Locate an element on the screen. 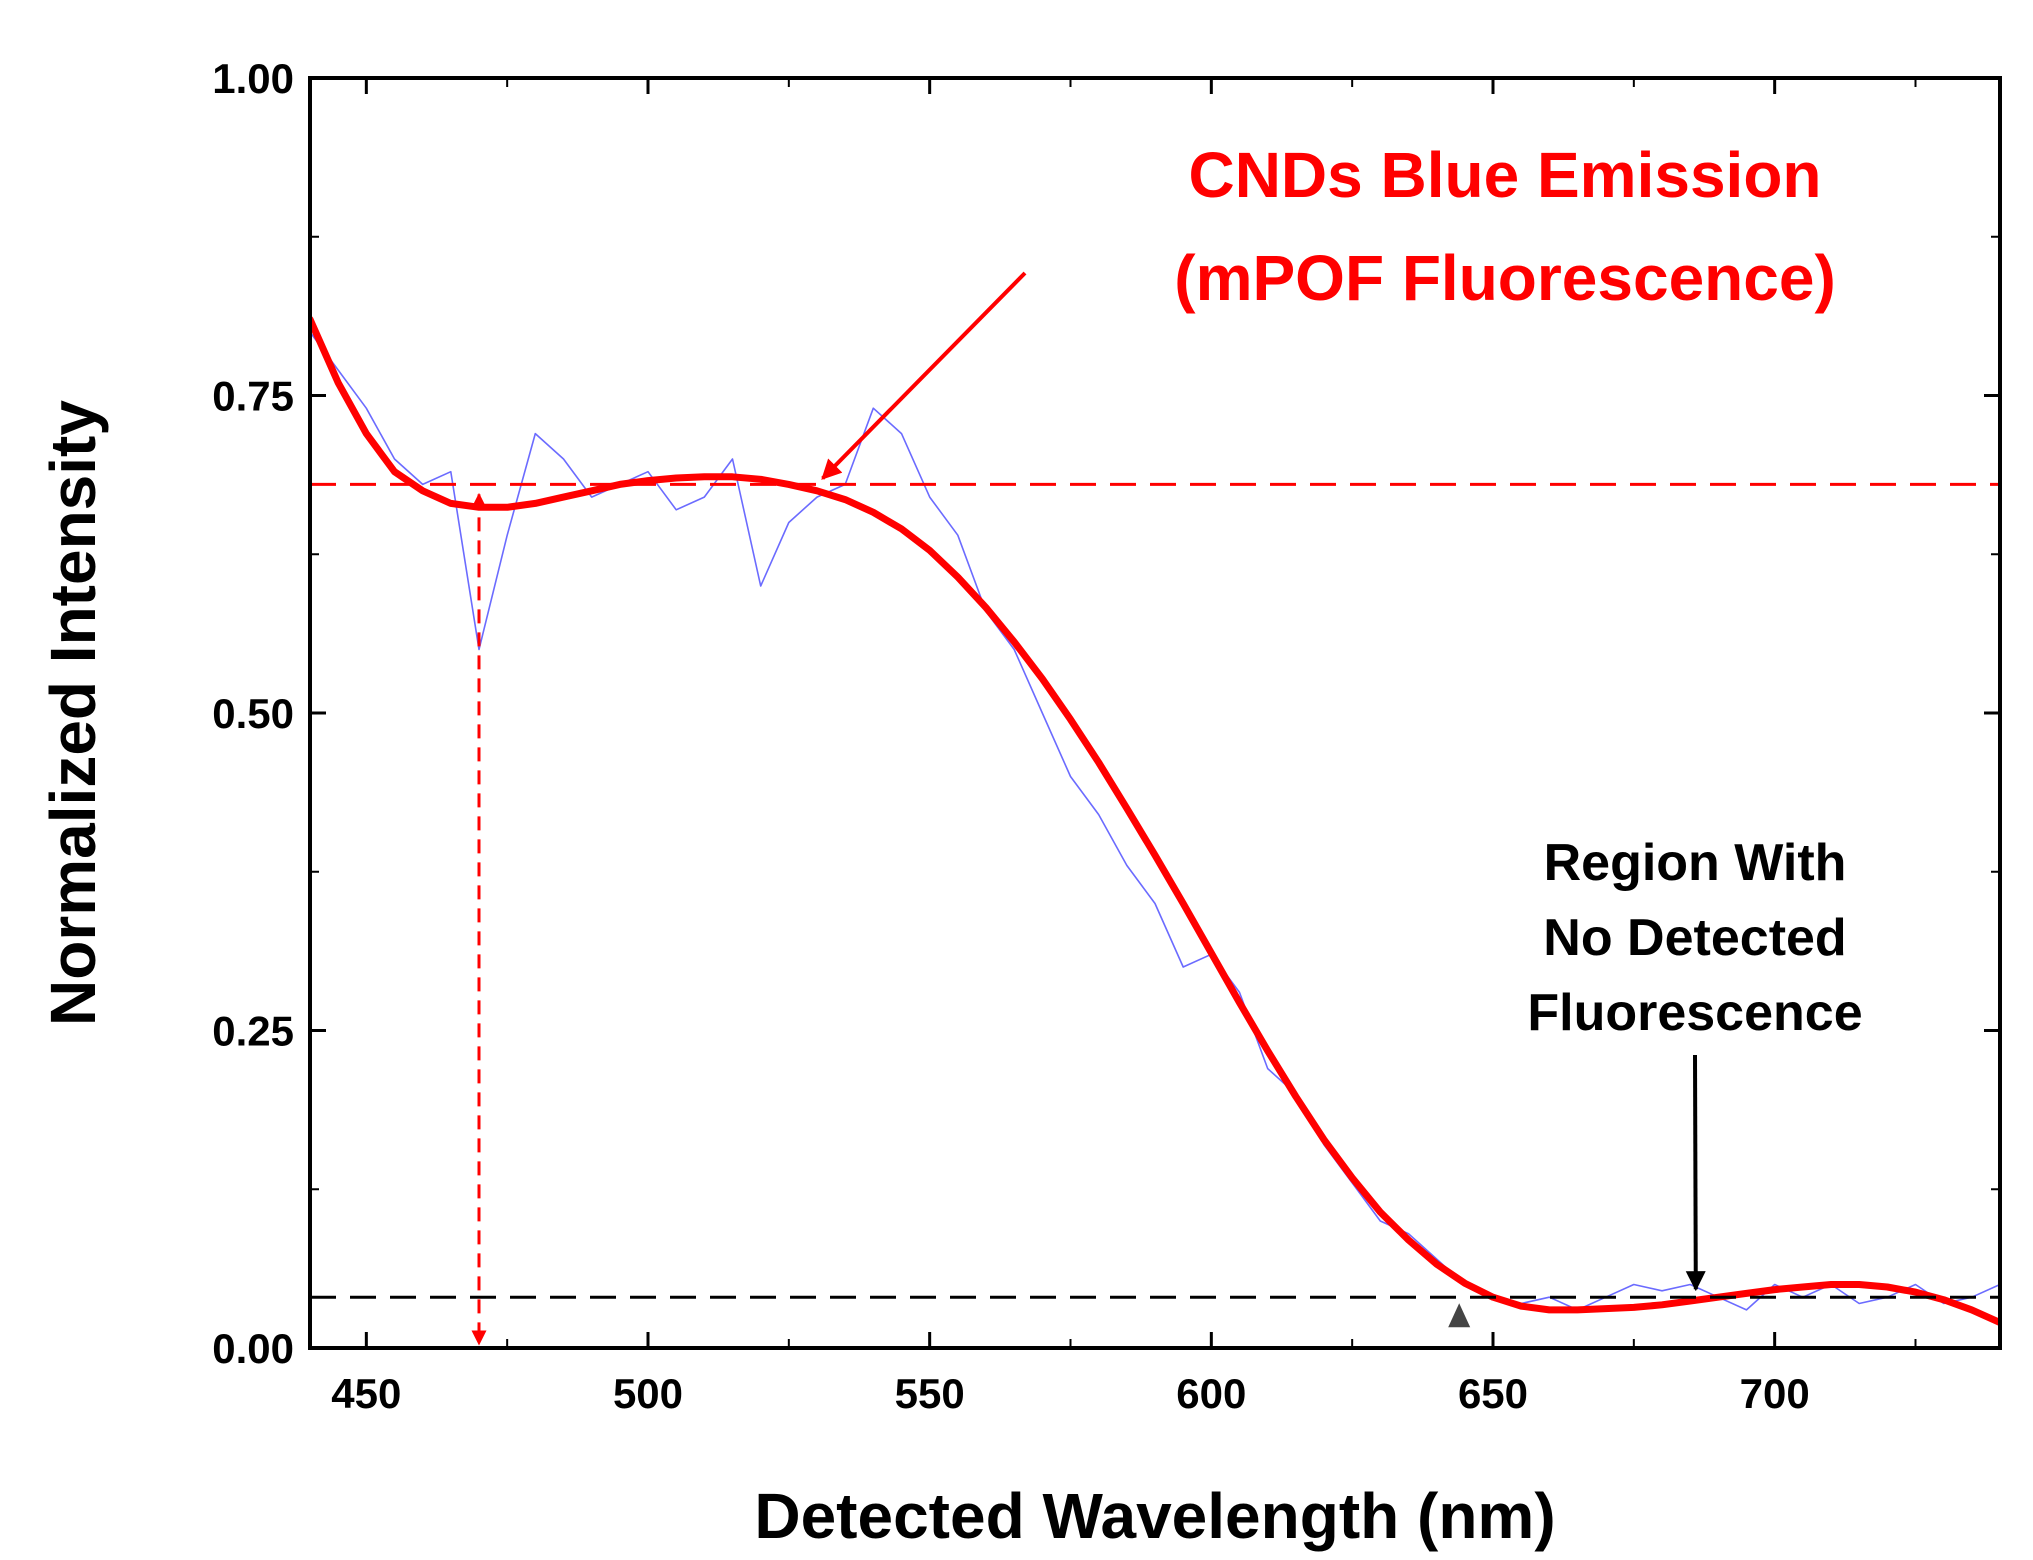  y-tick-label-2: 0.50 is located at coordinates (253, 713).